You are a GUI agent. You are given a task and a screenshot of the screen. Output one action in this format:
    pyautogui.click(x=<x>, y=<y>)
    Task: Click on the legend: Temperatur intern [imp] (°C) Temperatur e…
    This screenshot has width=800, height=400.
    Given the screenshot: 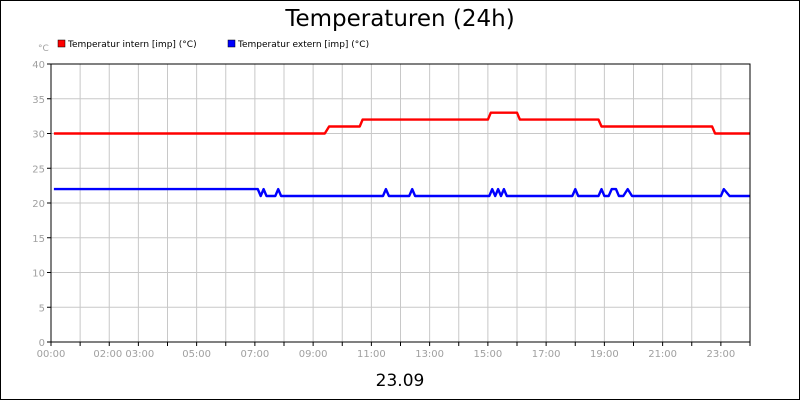 What is the action you would take?
    pyautogui.click(x=213, y=44)
    